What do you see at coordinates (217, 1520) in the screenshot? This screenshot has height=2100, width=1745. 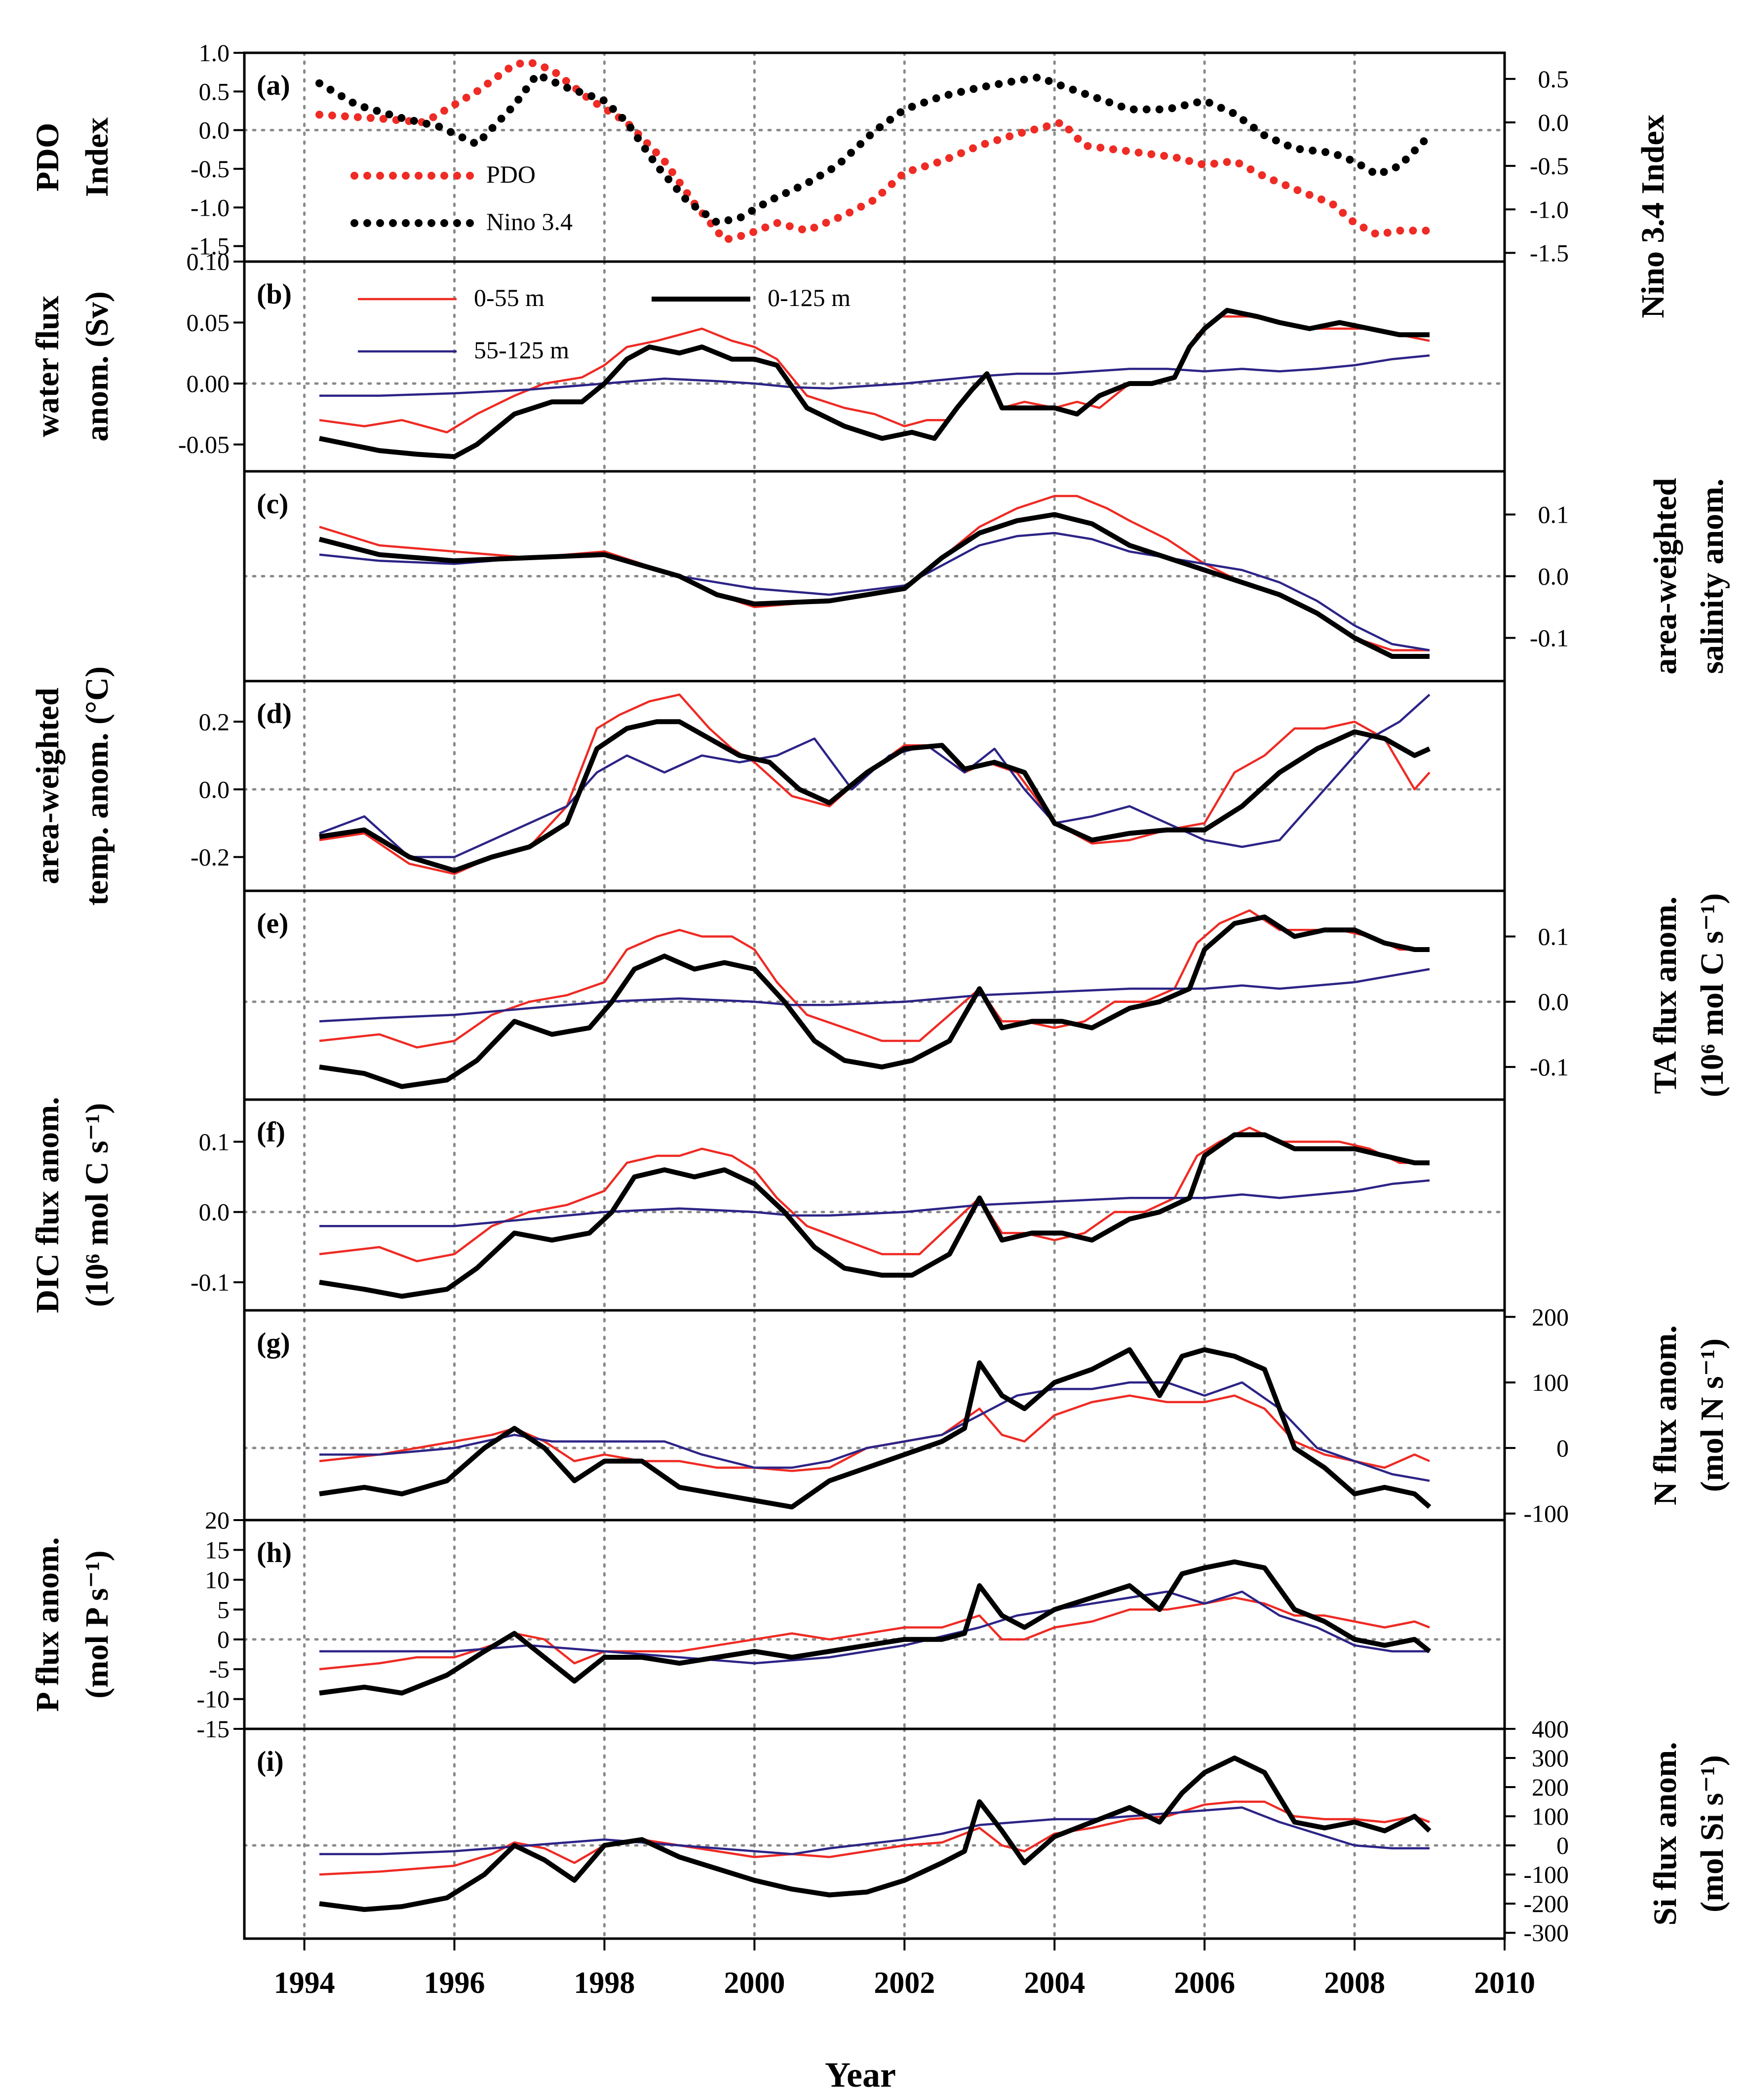 I see `y-tick-label: 20` at bounding box center [217, 1520].